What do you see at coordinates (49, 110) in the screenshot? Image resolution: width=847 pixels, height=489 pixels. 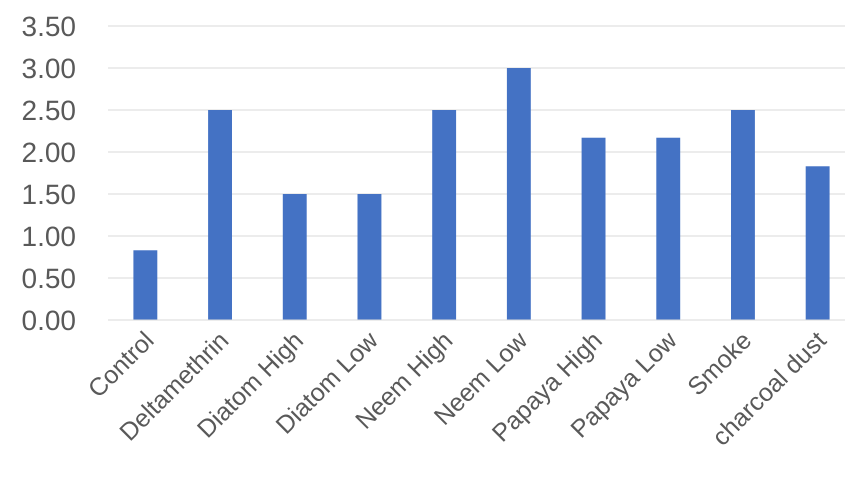 I see `y-tick-label: 2.50` at bounding box center [49, 110].